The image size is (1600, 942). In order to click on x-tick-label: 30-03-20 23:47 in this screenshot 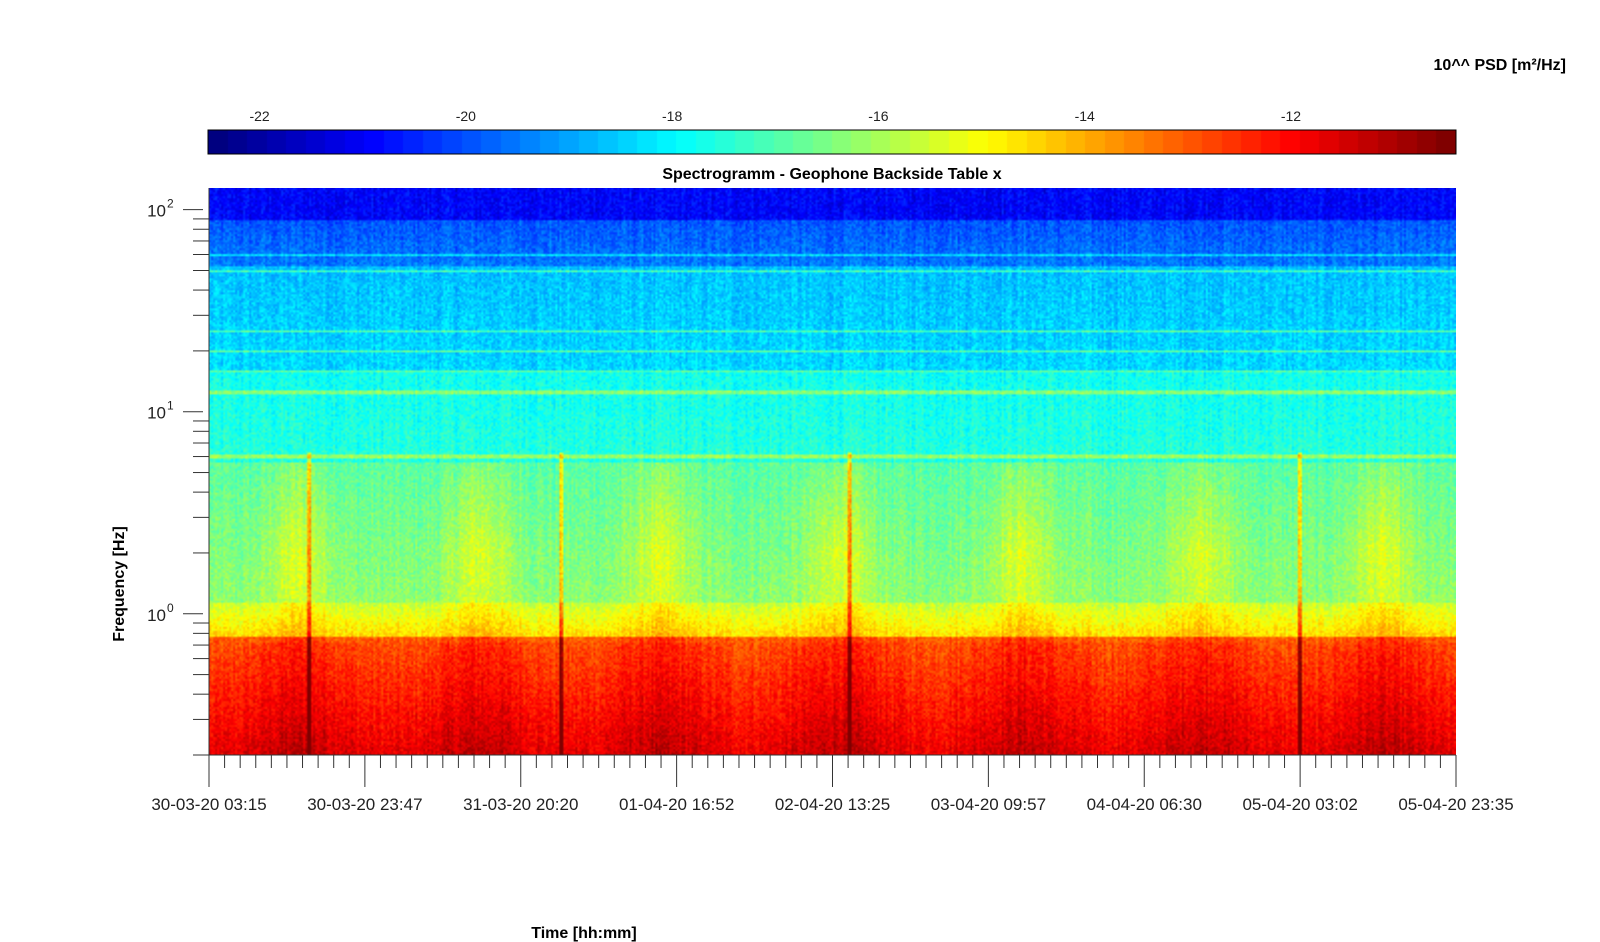, I will do `click(364, 804)`.